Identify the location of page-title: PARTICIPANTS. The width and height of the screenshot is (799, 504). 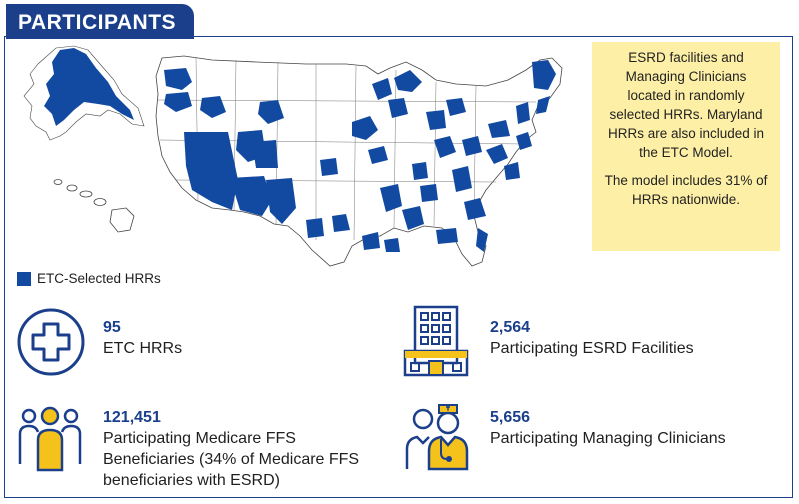
(100, 21).